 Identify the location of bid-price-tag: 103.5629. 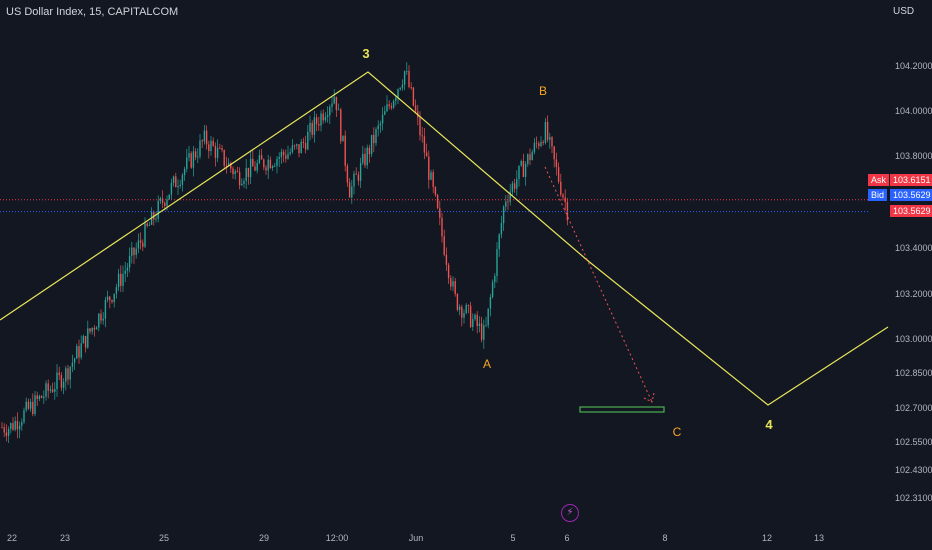
(911, 195).